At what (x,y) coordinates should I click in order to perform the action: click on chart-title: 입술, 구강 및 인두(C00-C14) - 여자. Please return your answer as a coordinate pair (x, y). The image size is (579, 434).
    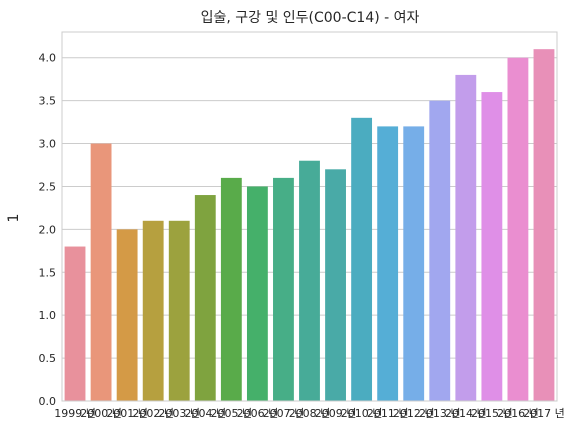
    Looking at the image, I should click on (310, 18).